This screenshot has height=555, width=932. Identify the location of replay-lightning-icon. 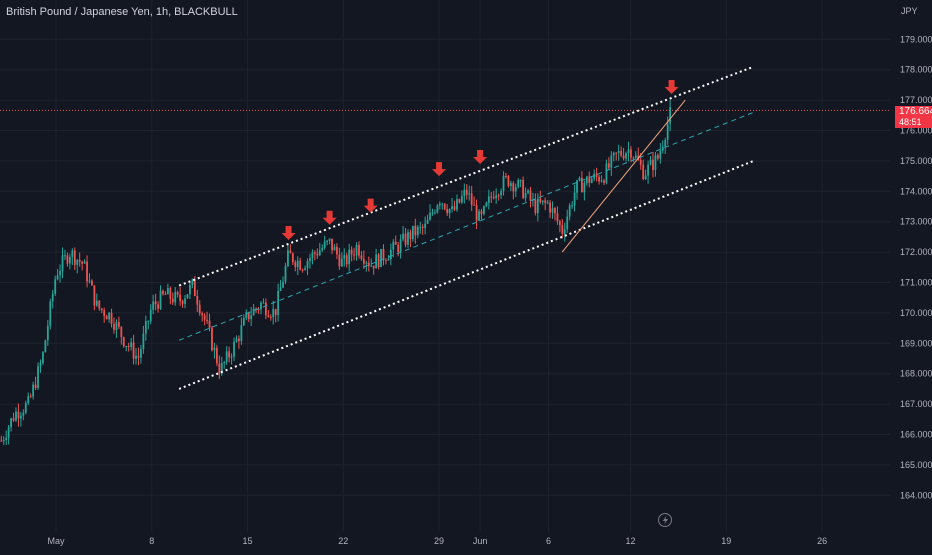
(665, 520).